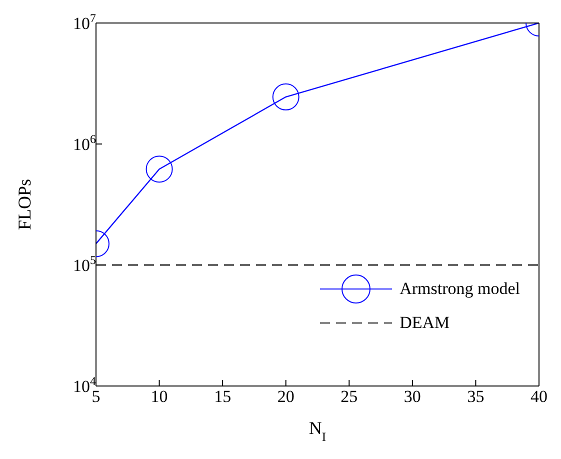  I want to click on x-tick-label: 15, so click(223, 396).